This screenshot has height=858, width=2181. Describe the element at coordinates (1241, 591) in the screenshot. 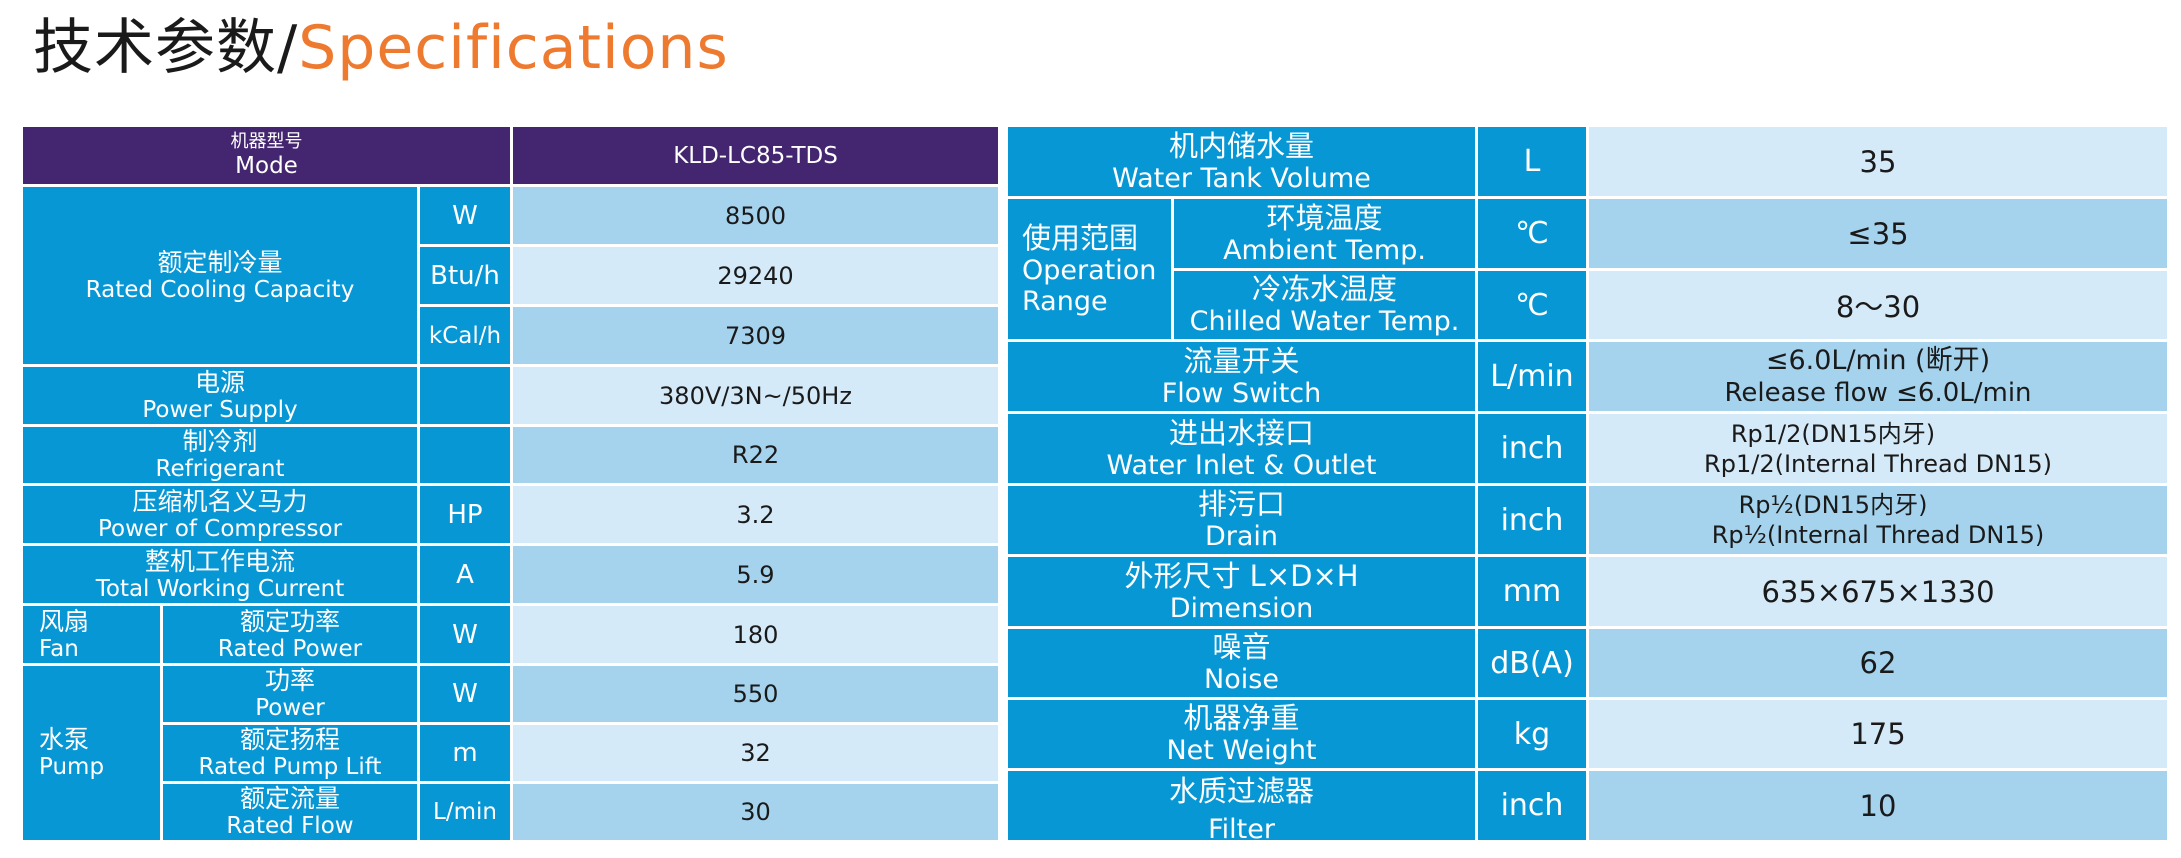

I see `dimension-label: 外形尺寸 L×D×H Dimension` at that location.